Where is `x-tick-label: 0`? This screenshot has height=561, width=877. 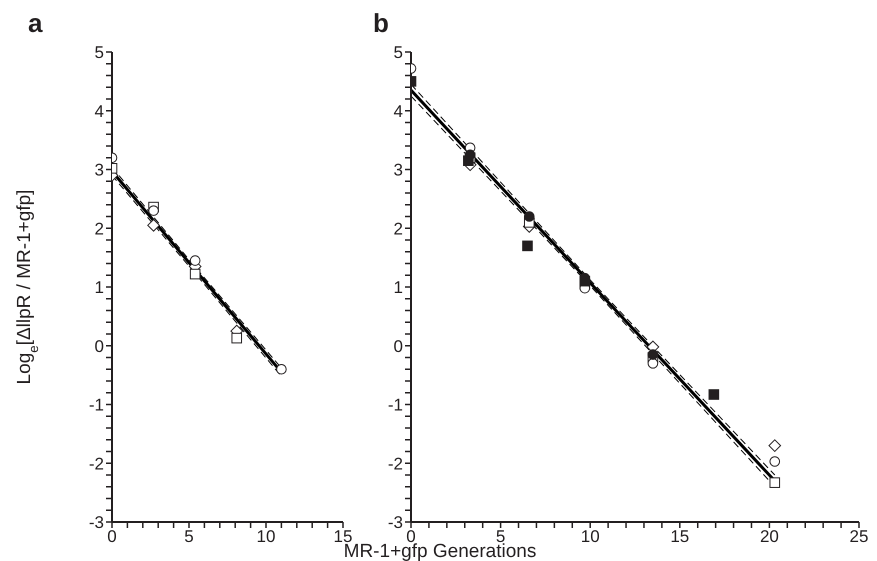 x-tick-label: 0 is located at coordinates (112, 536).